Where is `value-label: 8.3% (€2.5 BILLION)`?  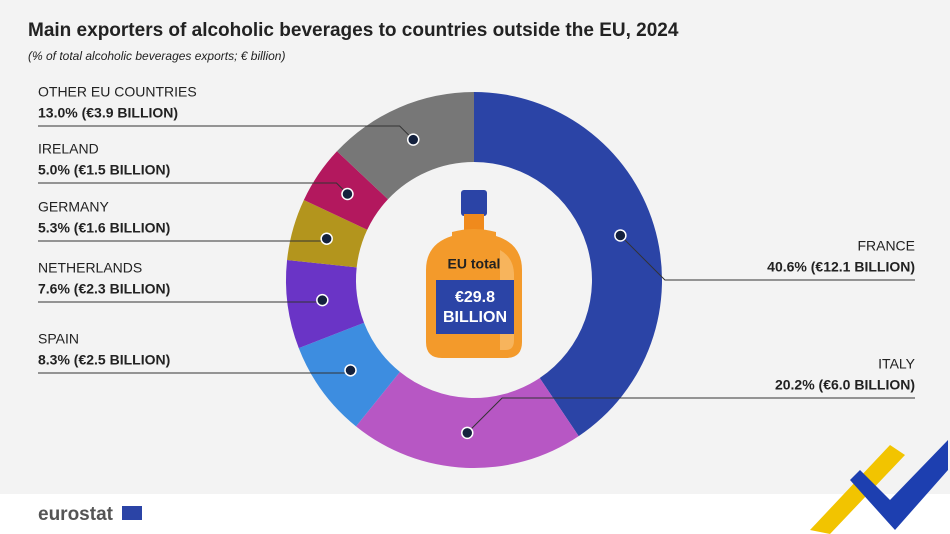 value-label: 8.3% (€2.5 BILLION) is located at coordinates (104, 360).